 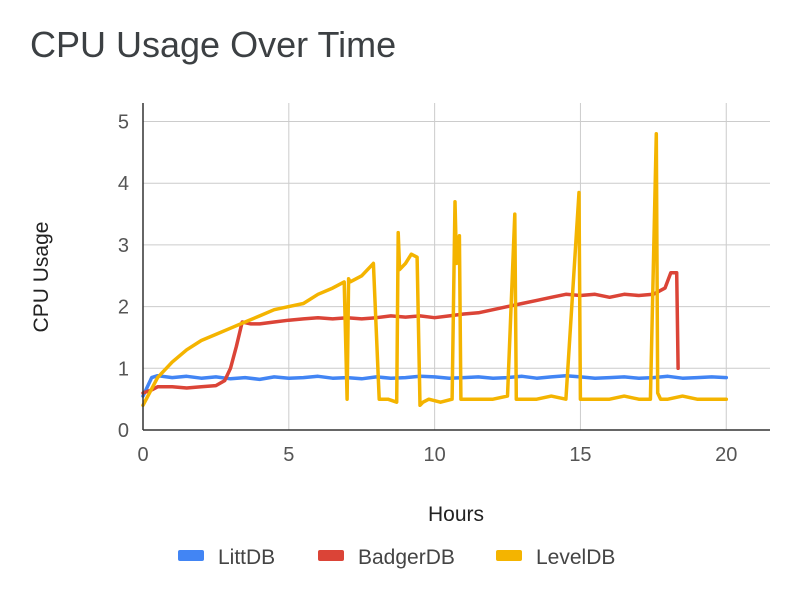 What do you see at coordinates (123, 431) in the screenshot?
I see `y-tick-label: 0` at bounding box center [123, 431].